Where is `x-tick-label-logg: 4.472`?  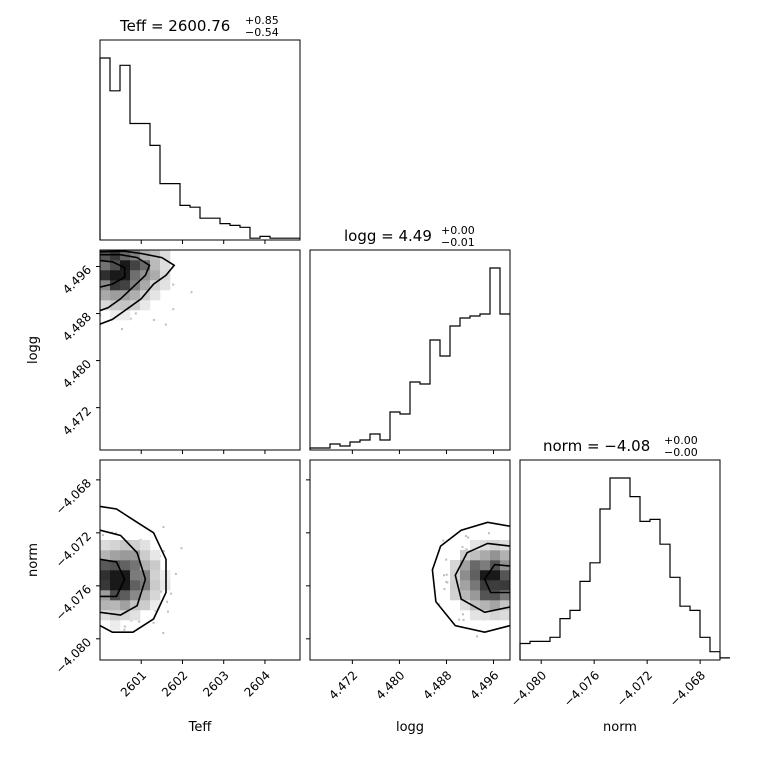
x-tick-label-logg: 4.472 is located at coordinates (343, 685).